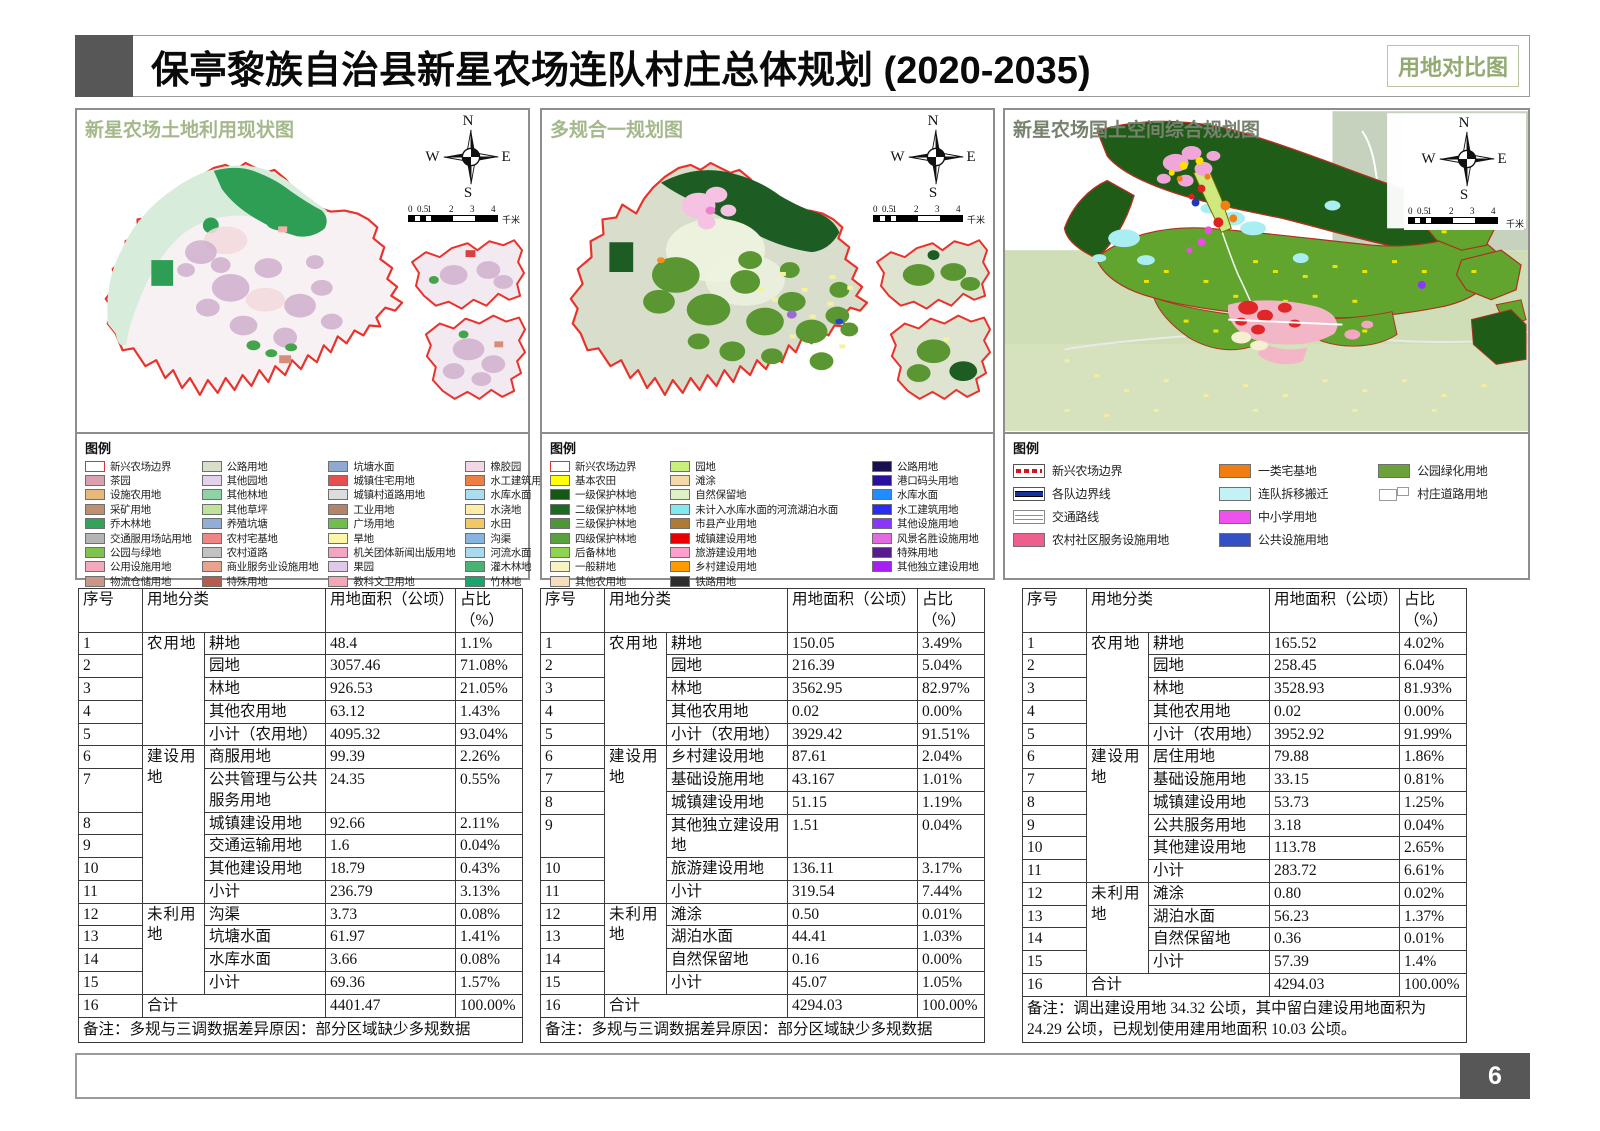 Image resolution: width=1600 pixels, height=1131 pixels. I want to click on page-number: 6, so click(1495, 1076).